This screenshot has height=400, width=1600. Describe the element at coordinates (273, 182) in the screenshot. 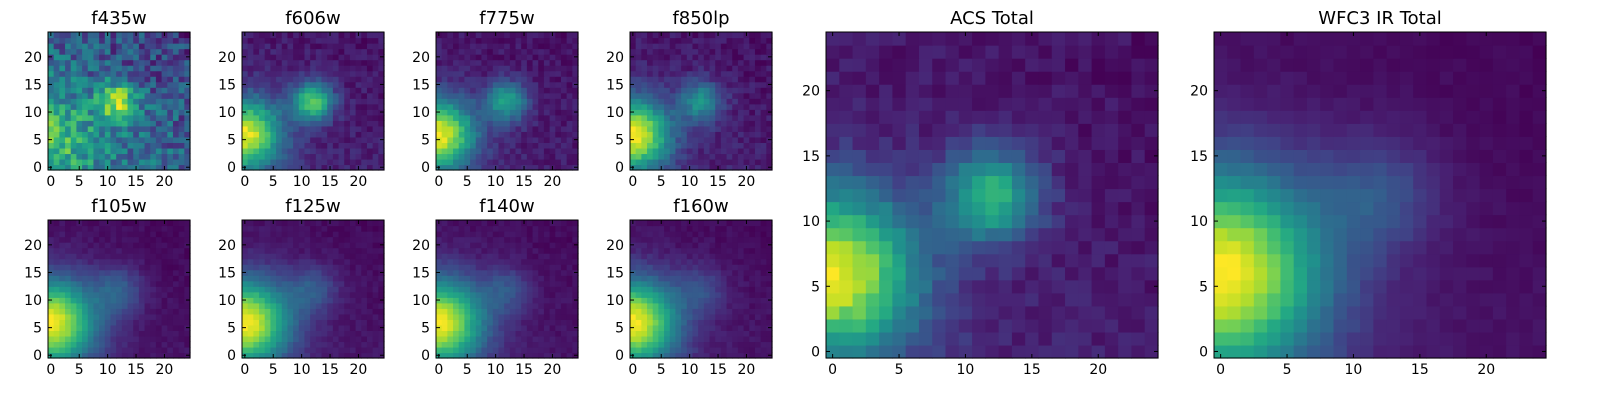

I see `x-tick-label: 5` at that location.